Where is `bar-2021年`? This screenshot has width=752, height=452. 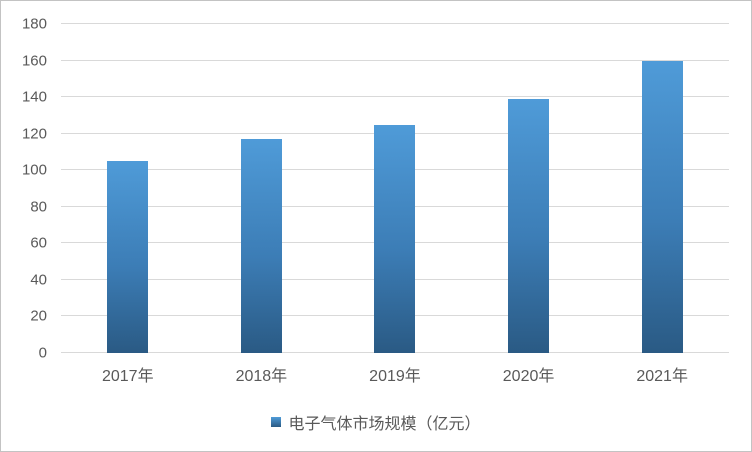 bar-2021年 is located at coordinates (662, 206).